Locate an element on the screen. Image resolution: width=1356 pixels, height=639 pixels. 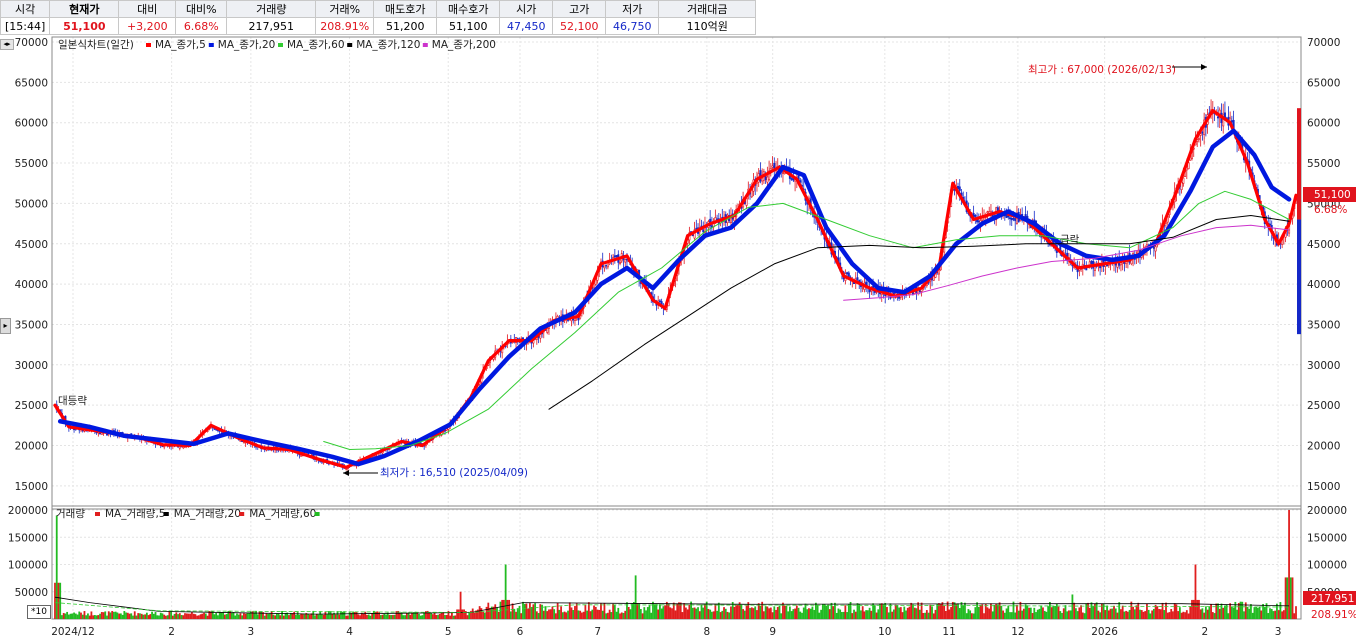
collapse-panel-icon: ▸ is located at coordinates (5, 326).